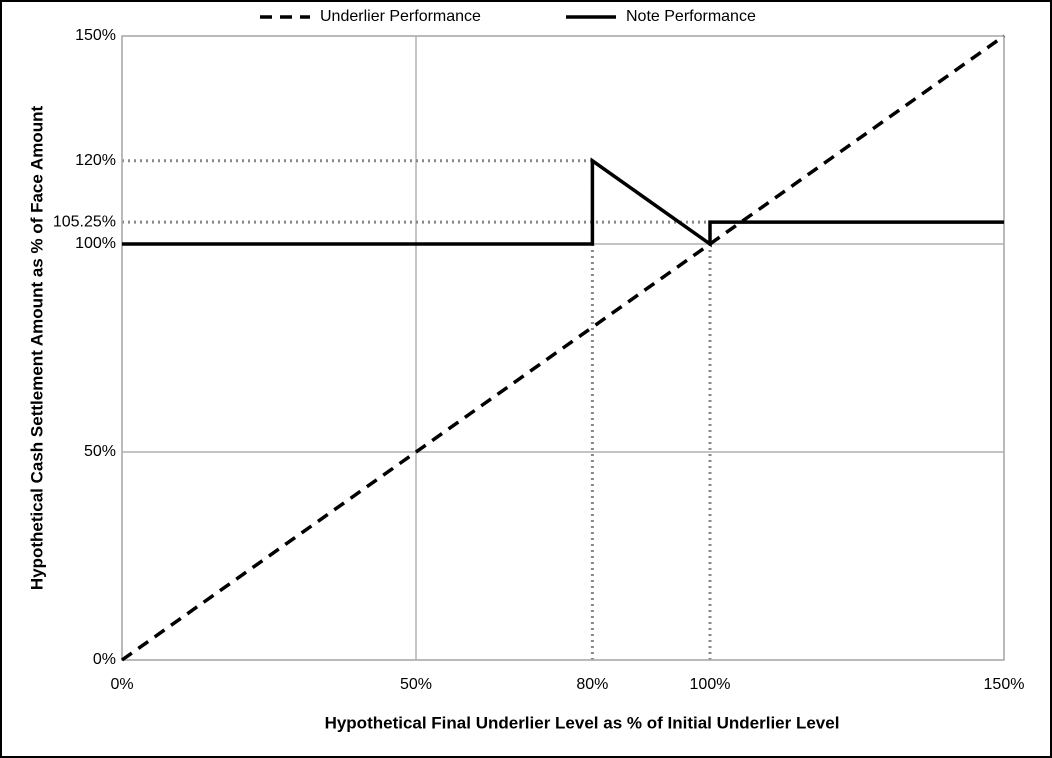  Describe the element at coordinates (95, 160) in the screenshot. I see `y-tick-label: 120%` at that location.